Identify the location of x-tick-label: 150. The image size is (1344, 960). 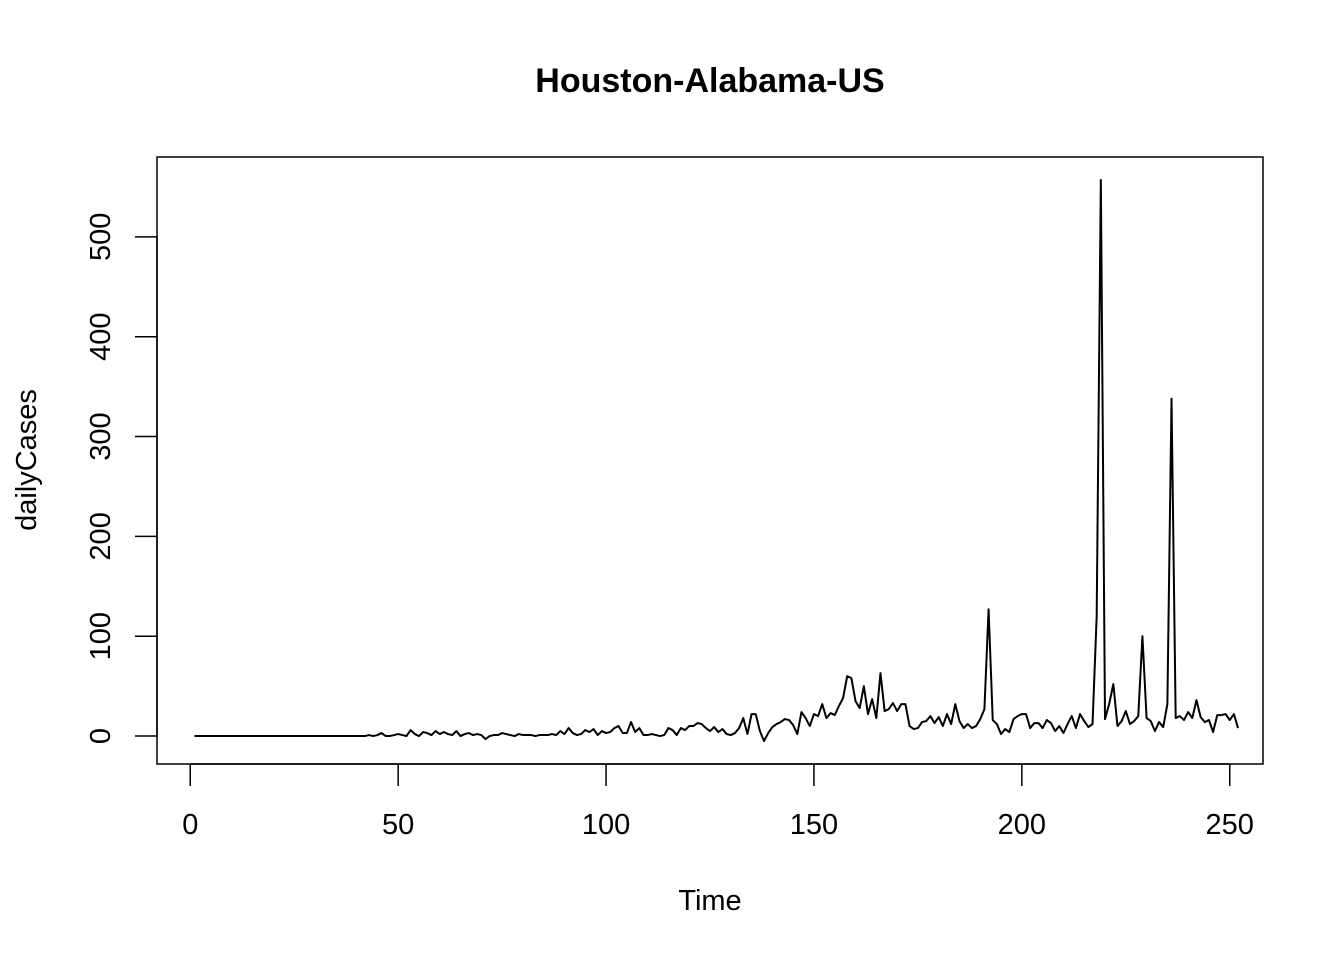
(814, 825).